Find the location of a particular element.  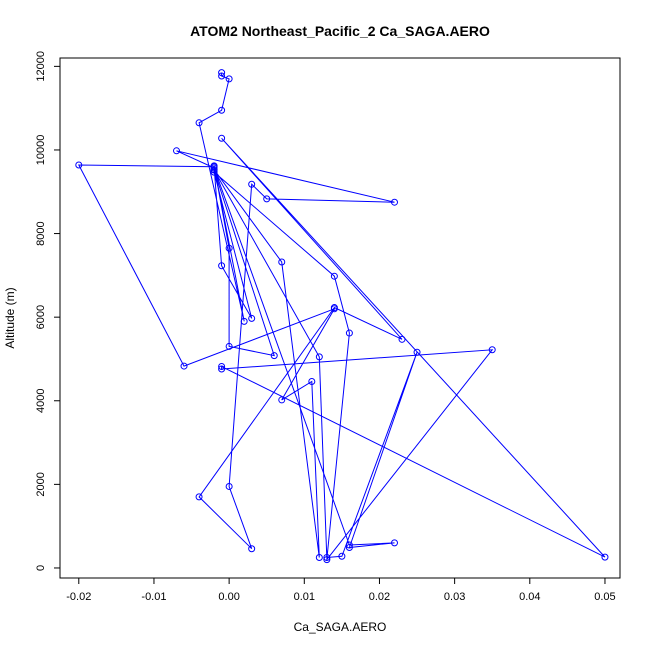

x-tick-label: 0.03 is located at coordinates (454, 597).